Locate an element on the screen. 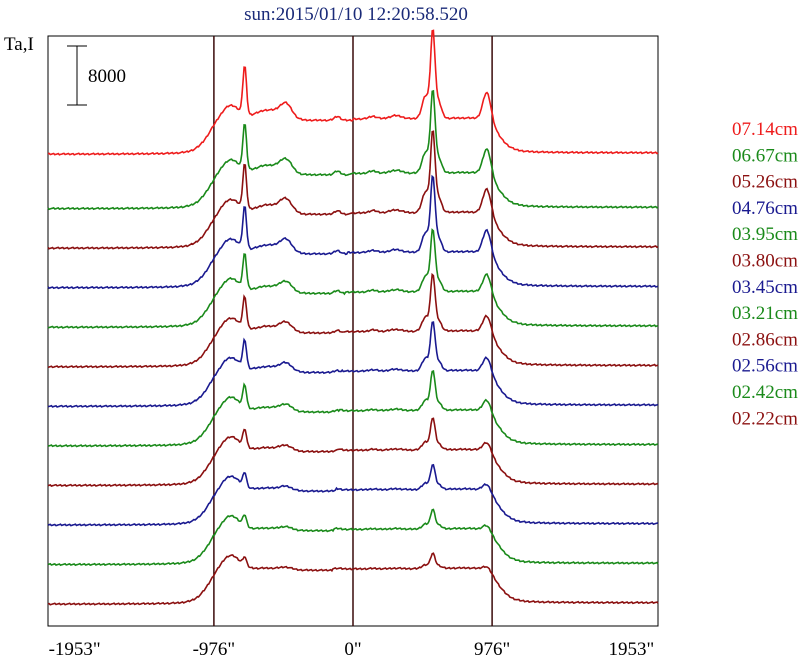 The image size is (807, 662). legend-entry: 03.80cm is located at coordinates (765, 261).